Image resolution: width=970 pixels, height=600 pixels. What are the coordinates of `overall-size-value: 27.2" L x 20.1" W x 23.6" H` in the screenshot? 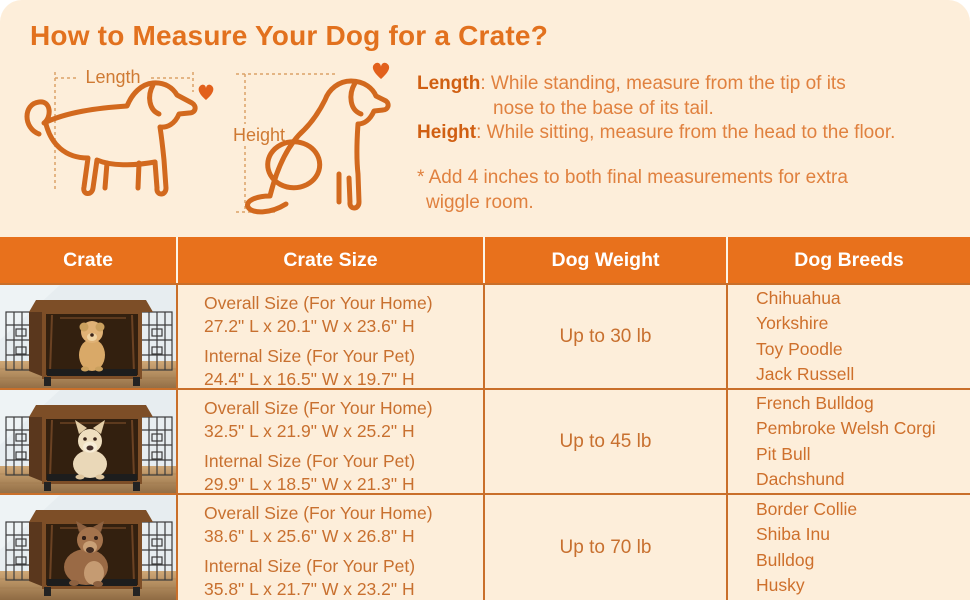 It's located at (309, 326).